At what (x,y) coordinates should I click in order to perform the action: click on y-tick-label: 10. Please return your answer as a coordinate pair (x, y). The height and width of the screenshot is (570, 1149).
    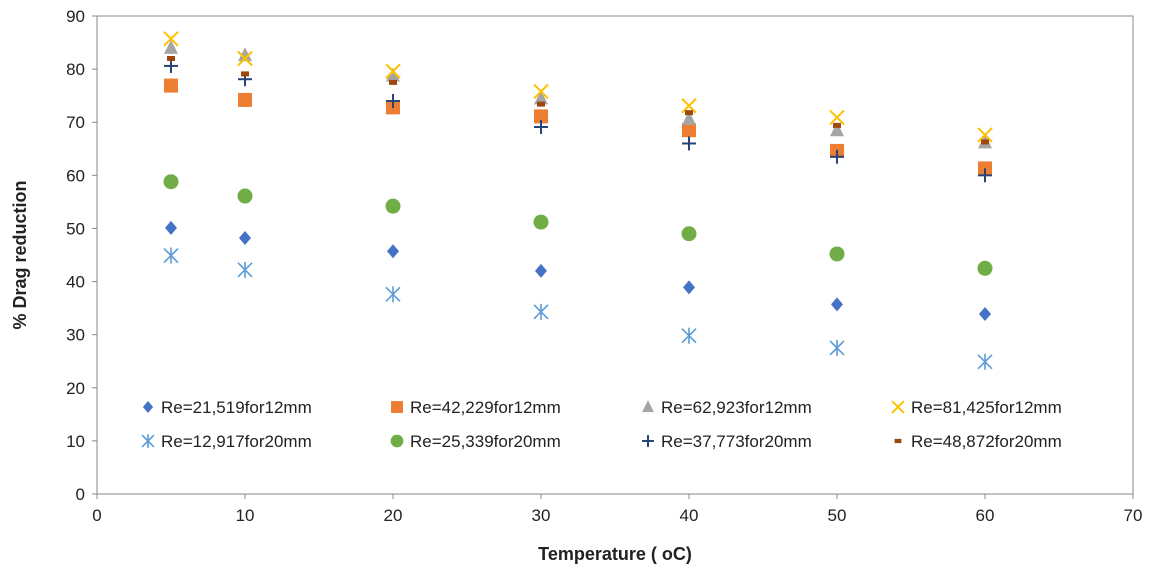
    Looking at the image, I should click on (75, 441).